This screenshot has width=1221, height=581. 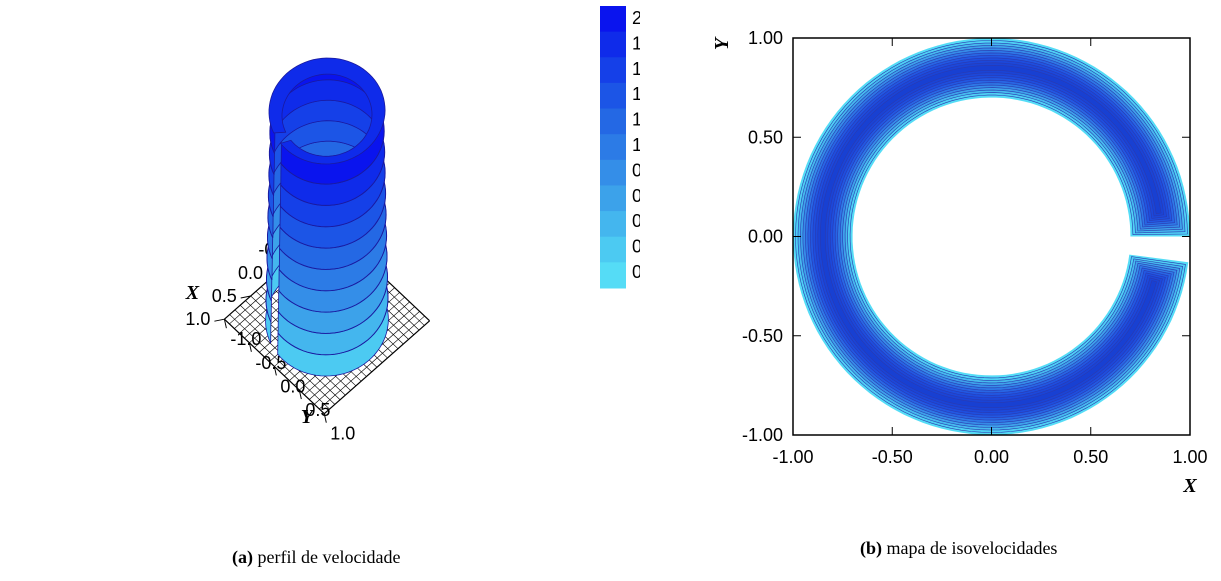 I want to click on y-tick-label: -1.00, so click(x=762, y=435).